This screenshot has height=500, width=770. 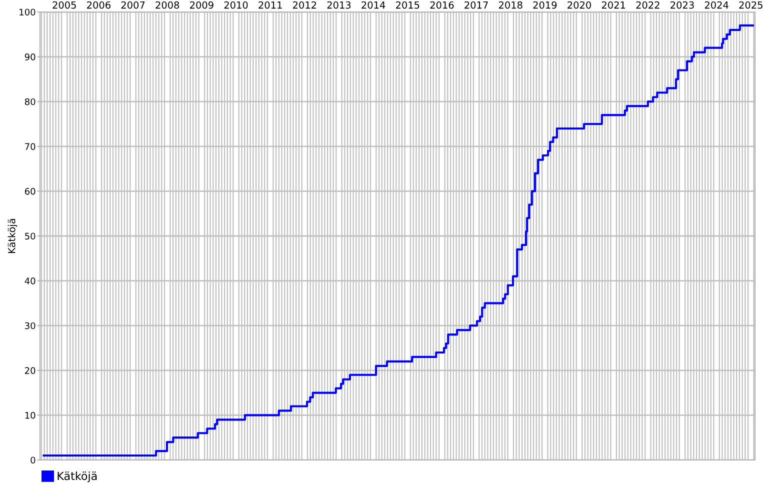 I want to click on x-tick-label: 2017, so click(x=476, y=5).